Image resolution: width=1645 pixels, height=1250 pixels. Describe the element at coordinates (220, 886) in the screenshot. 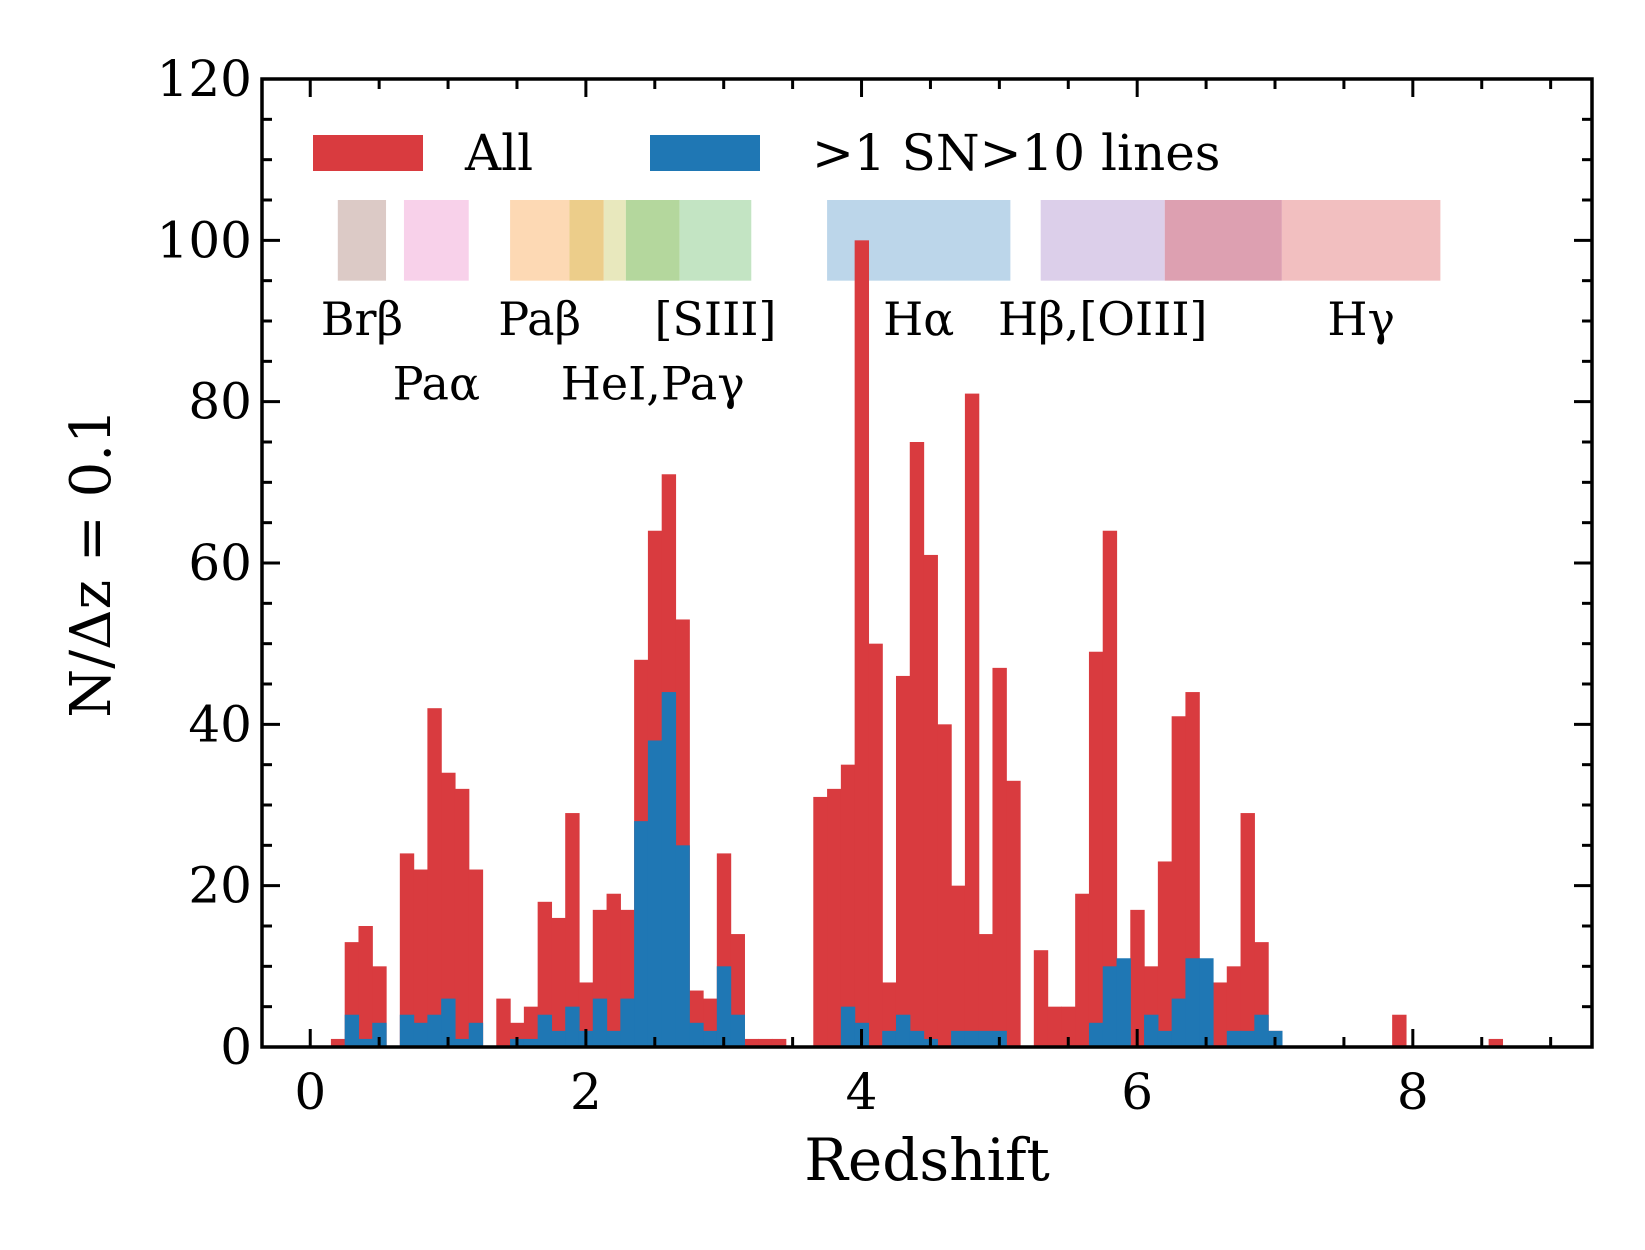

I see `y-tick-label-1: 20` at that location.